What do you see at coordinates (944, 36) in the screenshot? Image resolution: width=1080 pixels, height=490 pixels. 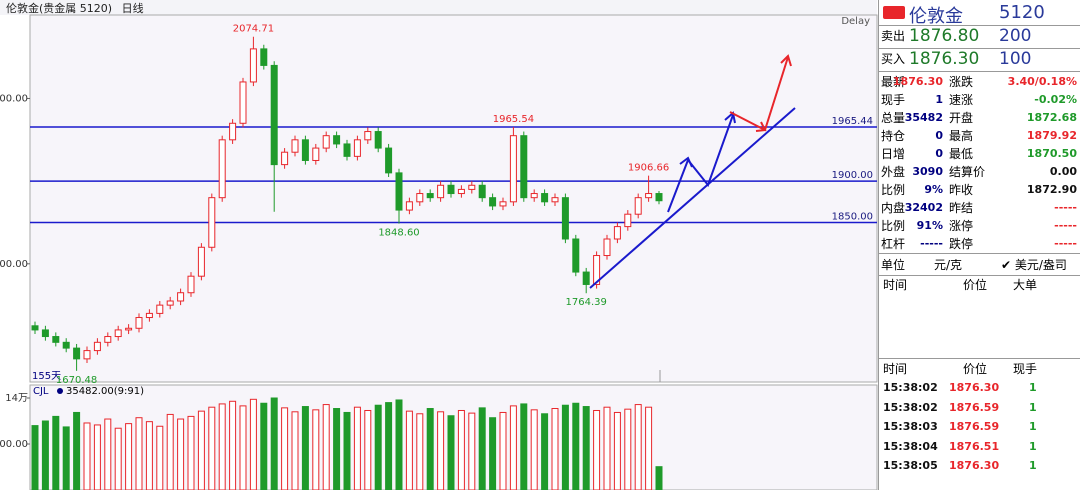 I see `side-price: 1876.80` at bounding box center [944, 36].